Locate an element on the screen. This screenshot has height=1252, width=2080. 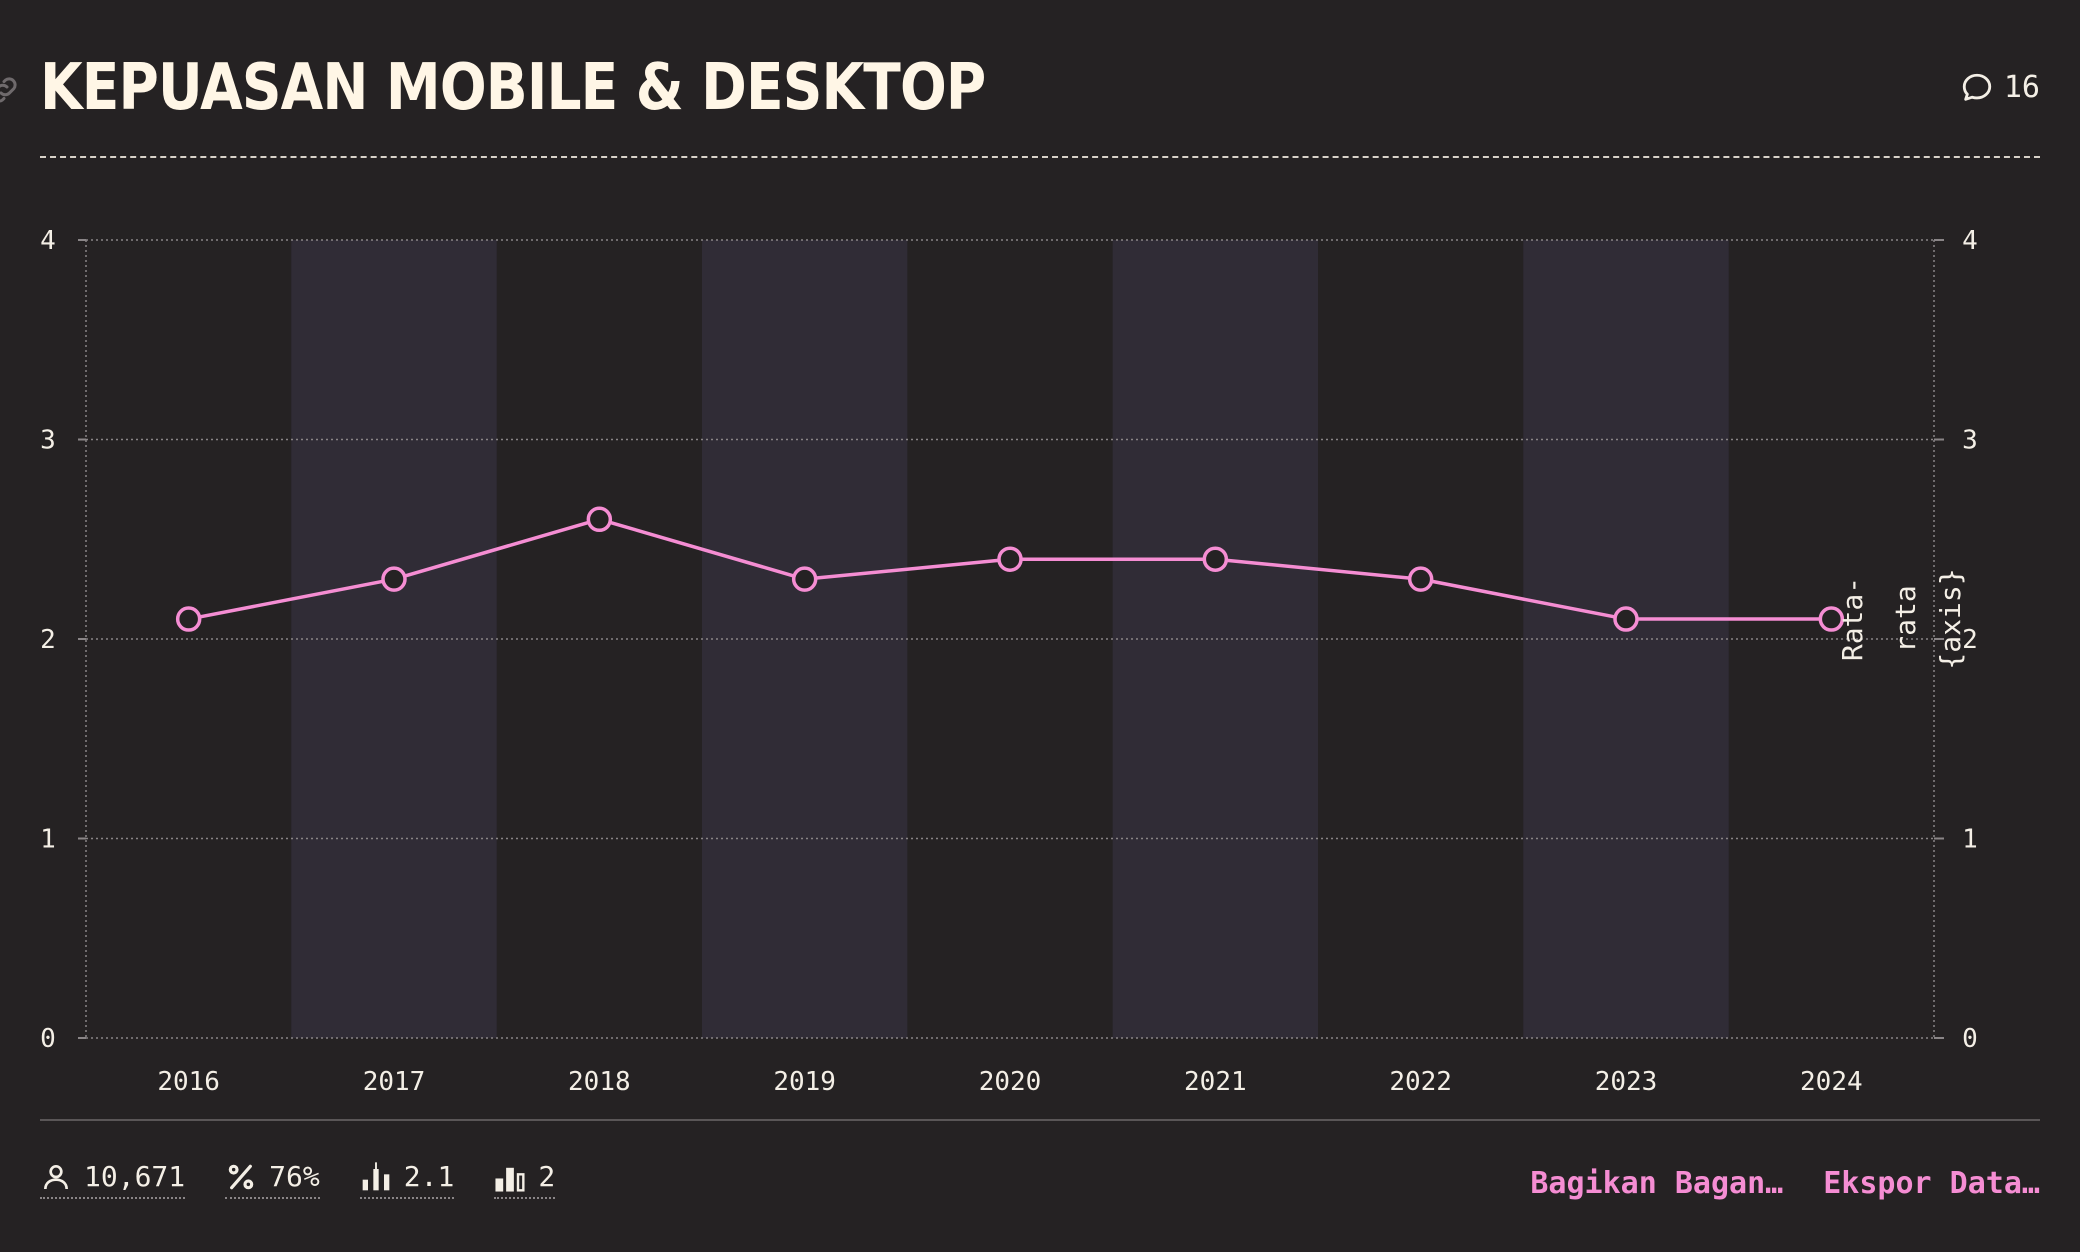
x-tick-label: 2023 is located at coordinates (1626, 1082).